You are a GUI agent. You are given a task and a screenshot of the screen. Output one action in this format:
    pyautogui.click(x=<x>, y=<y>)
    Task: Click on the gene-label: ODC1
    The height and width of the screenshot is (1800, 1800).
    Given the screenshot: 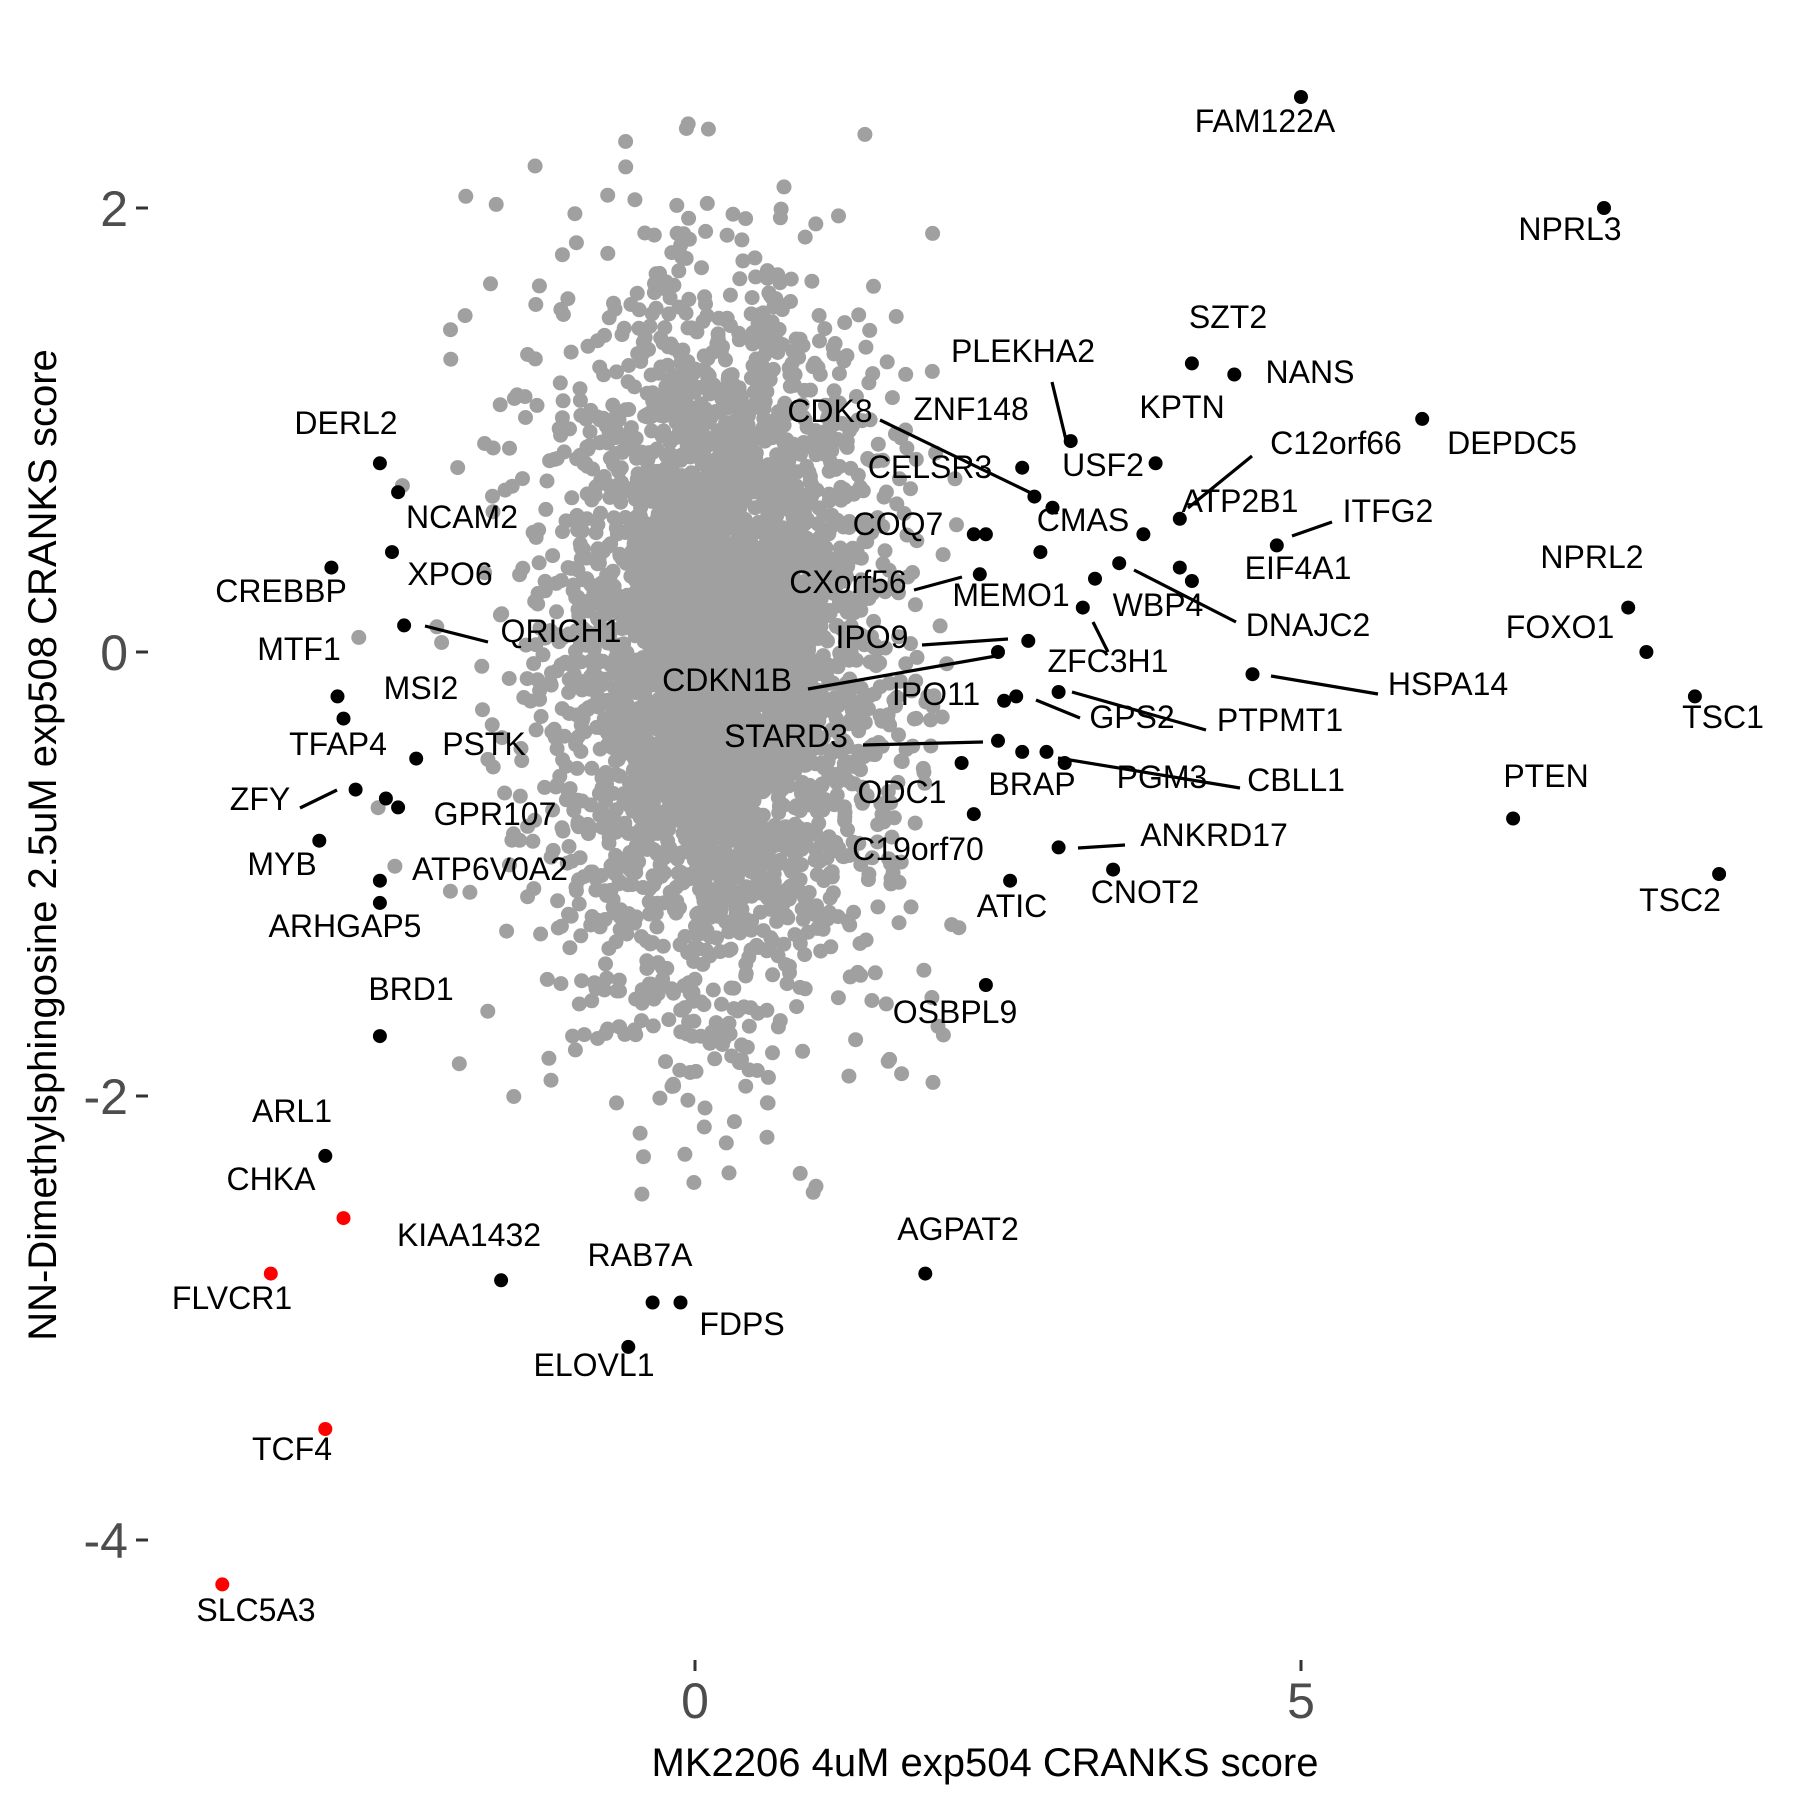 What is the action you would take?
    pyautogui.click(x=902, y=792)
    